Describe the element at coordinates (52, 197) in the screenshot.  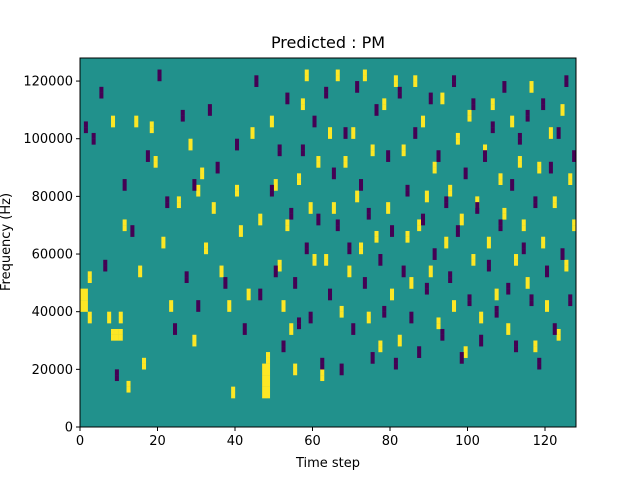
I see `y-tick-label: 80000` at that location.